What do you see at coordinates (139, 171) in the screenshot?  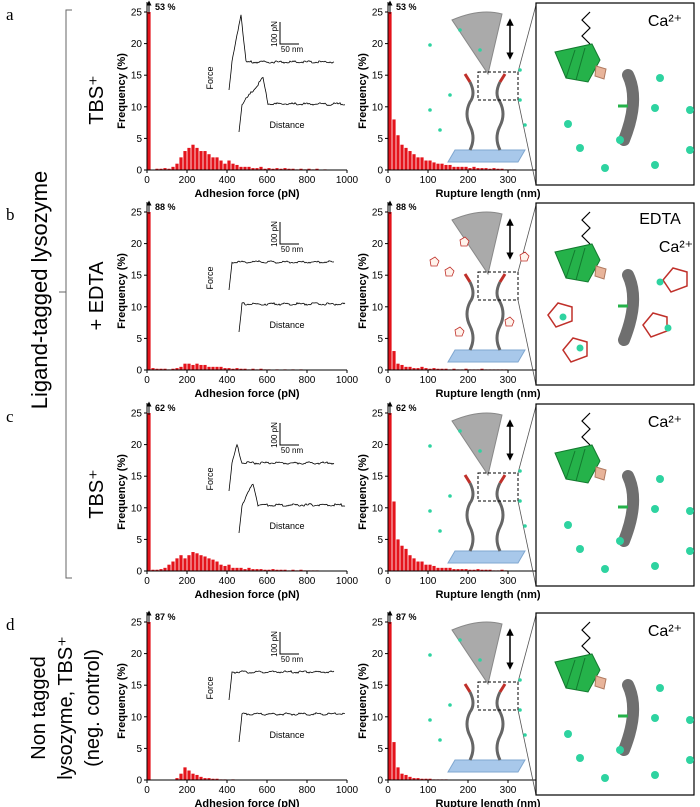 I see `y-tick-label: 0` at bounding box center [139, 171].